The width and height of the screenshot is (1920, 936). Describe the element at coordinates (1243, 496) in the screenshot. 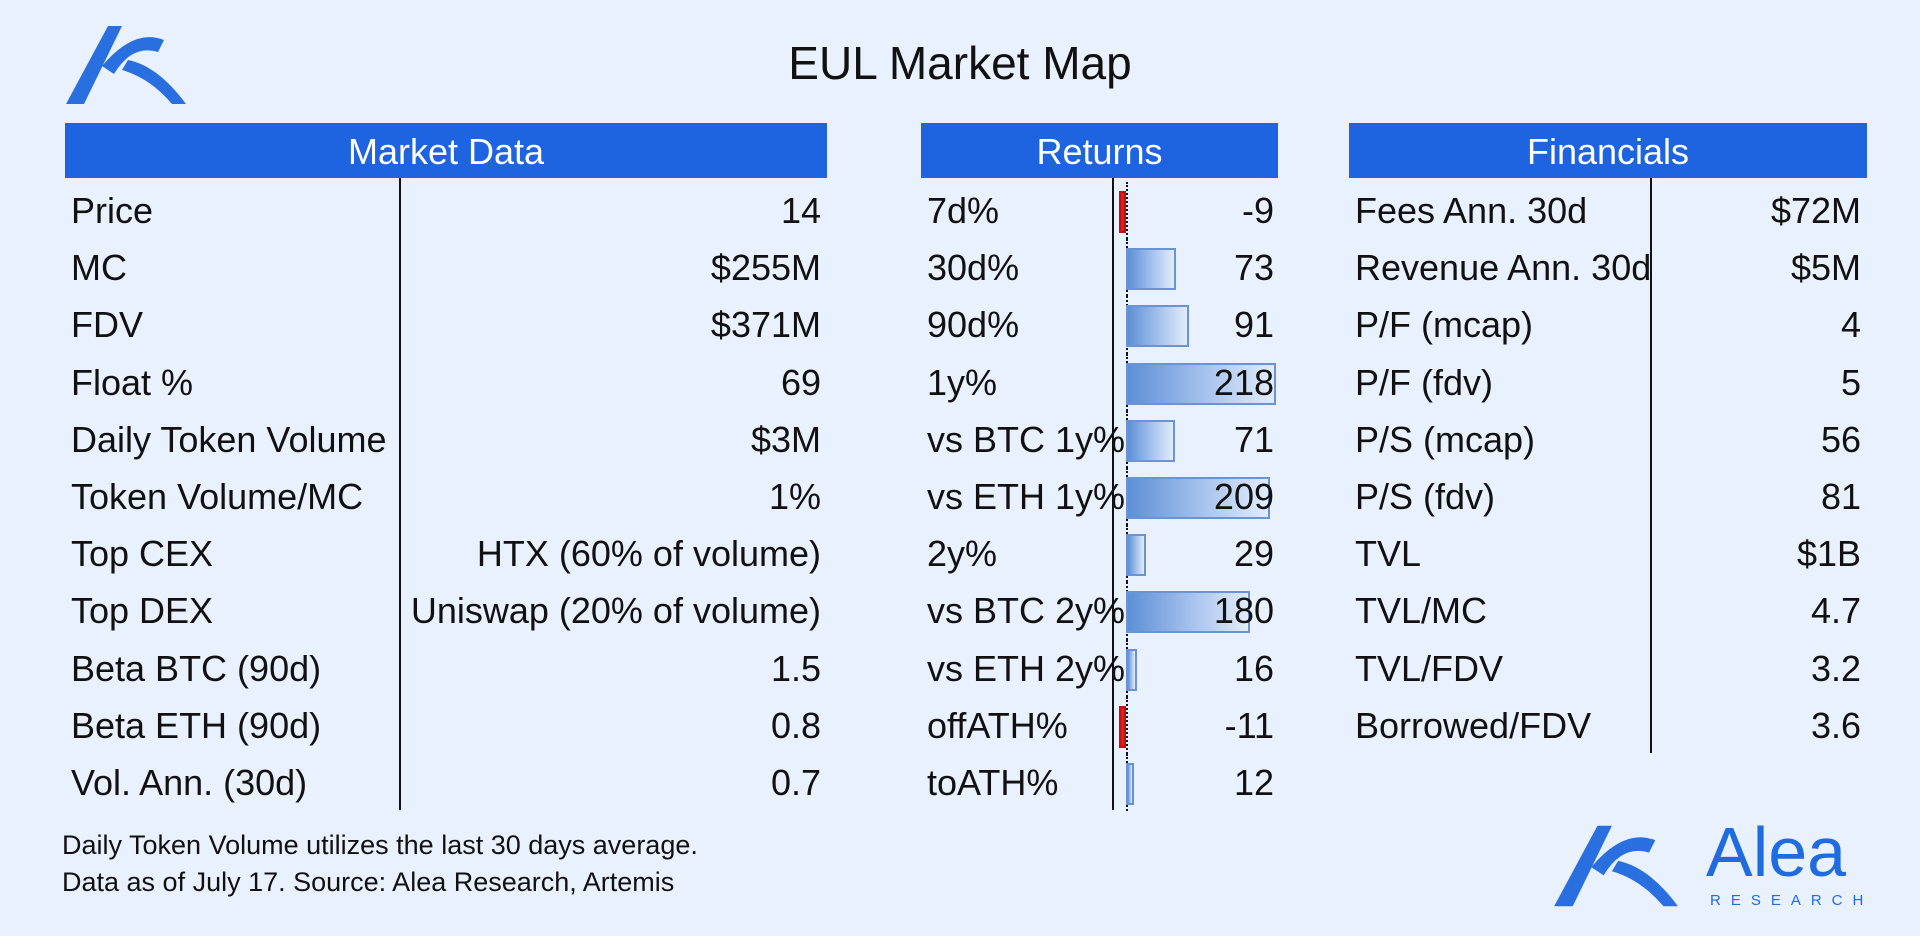

I see `data-label: 209` at that location.